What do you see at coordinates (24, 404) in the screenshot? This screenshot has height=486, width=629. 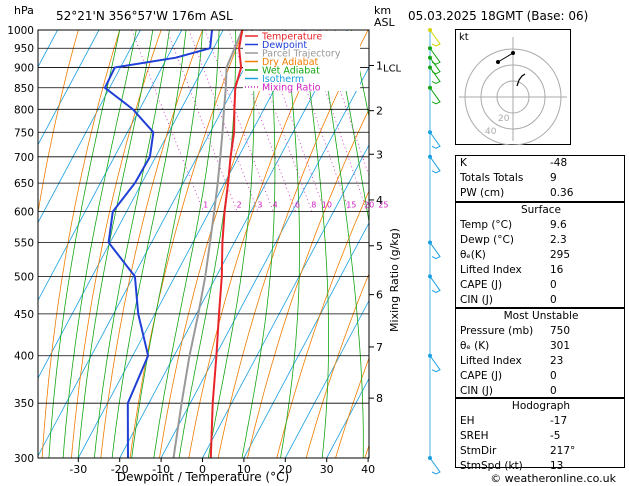 I see `pressure-tick-label: 350` at bounding box center [24, 404].